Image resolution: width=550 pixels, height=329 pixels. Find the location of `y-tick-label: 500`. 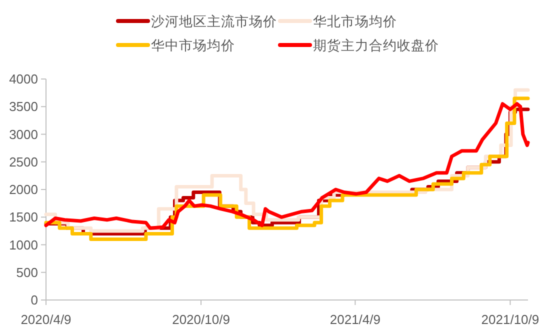

y-tick-label: 500 is located at coordinates (27, 272).